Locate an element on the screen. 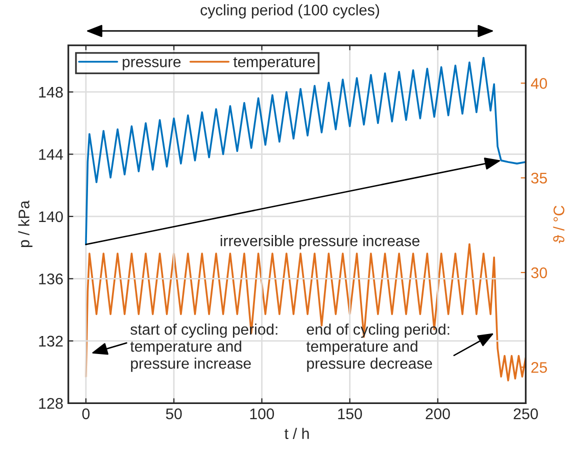 This screenshot has width=579, height=453. legend-label: pressure is located at coordinates (151, 64).